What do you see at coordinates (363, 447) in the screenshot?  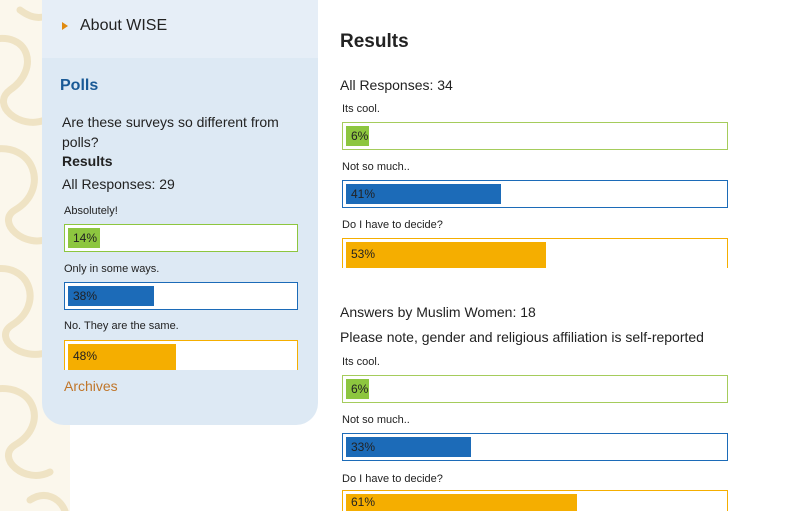 I see `result-bar-percent: 33%` at bounding box center [363, 447].